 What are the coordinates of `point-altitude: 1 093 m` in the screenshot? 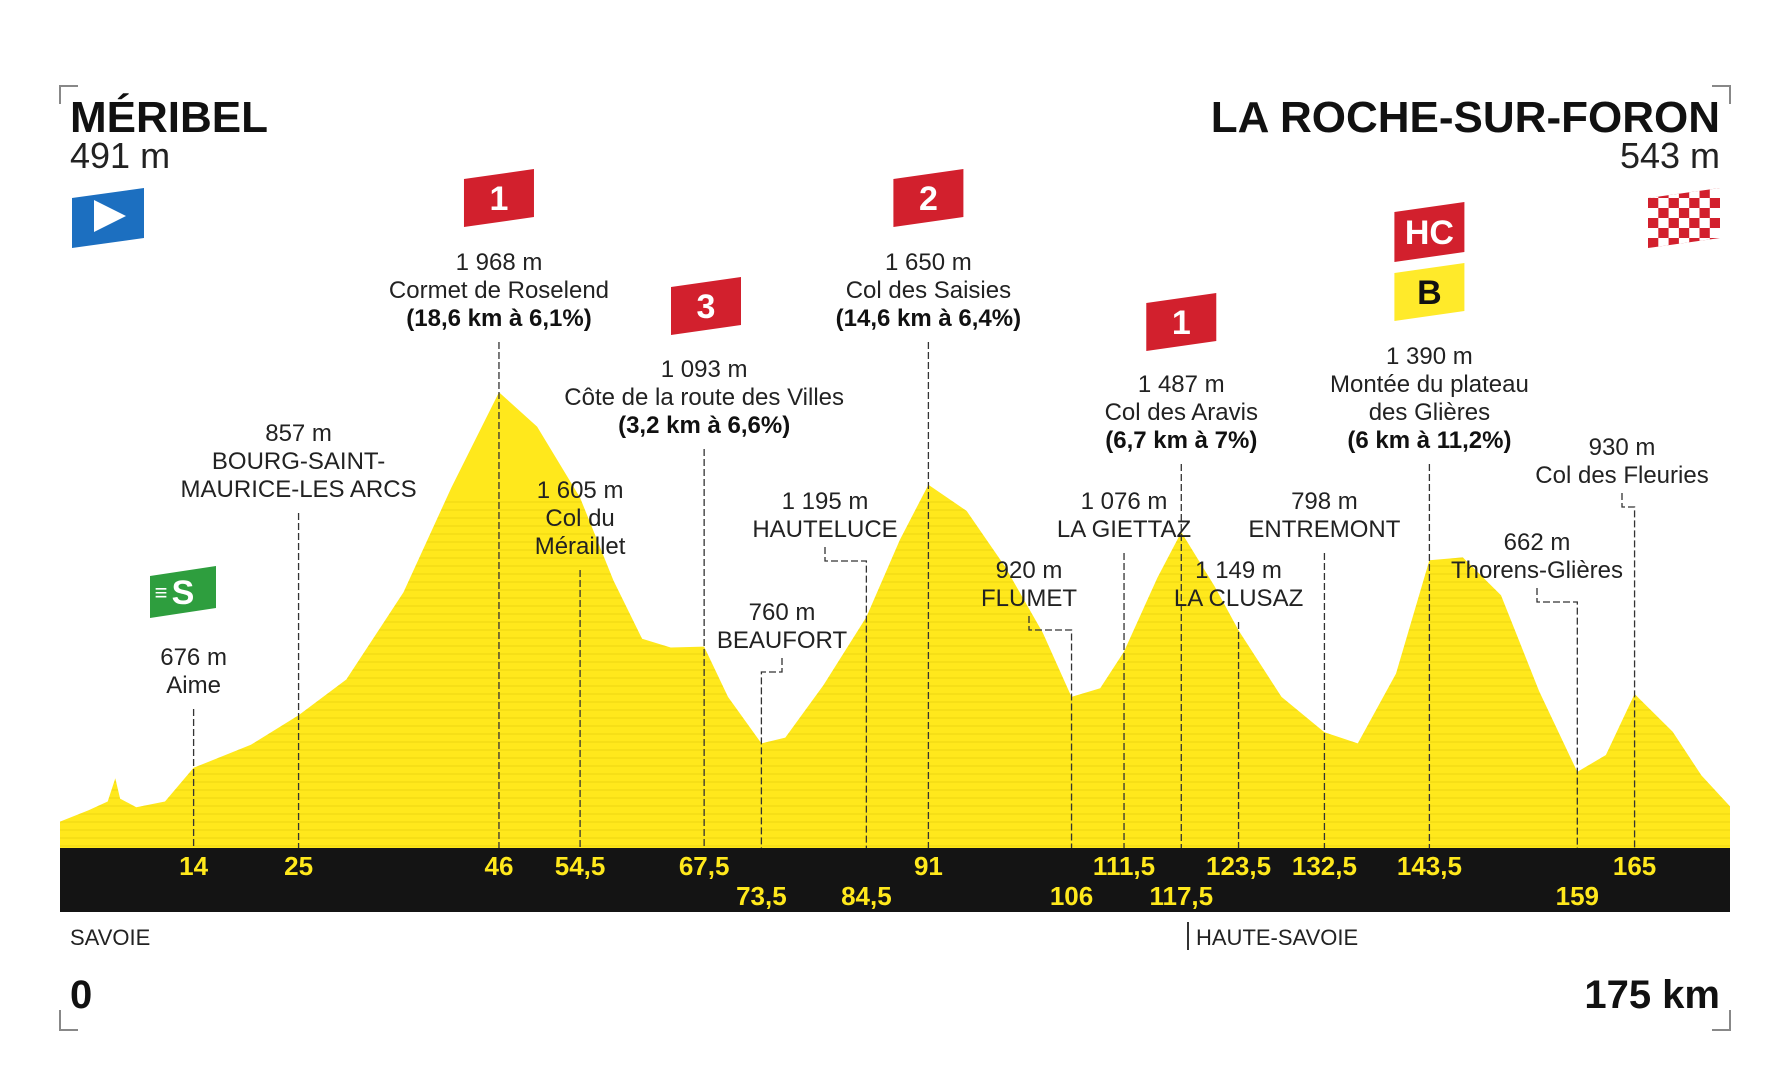 It's located at (704, 369).